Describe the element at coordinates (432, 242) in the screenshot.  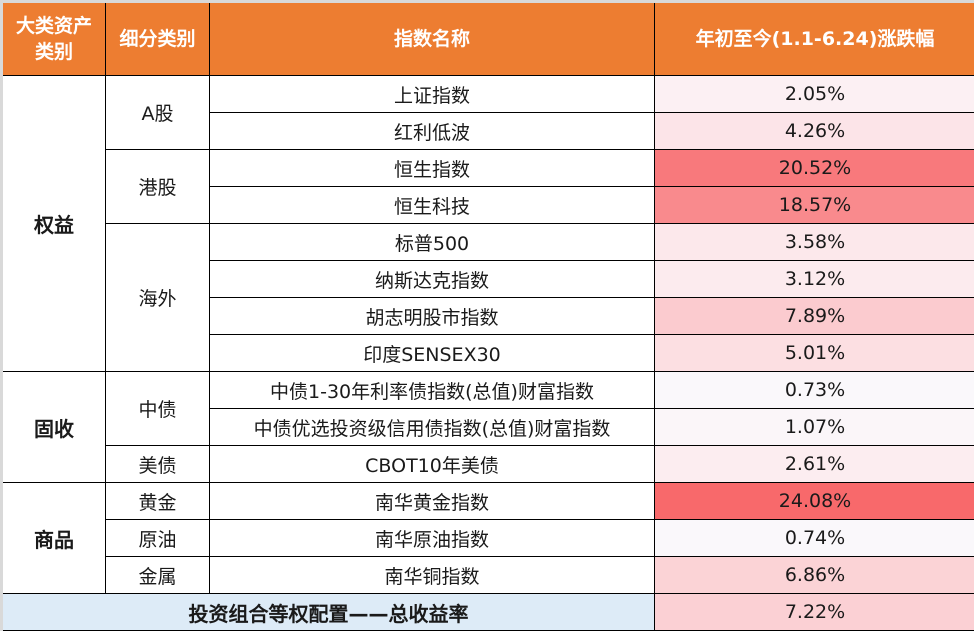
I see `index-name-cell: 标普500` at that location.